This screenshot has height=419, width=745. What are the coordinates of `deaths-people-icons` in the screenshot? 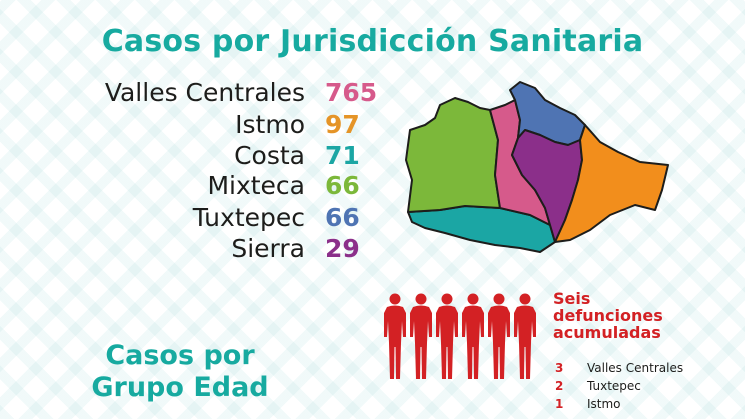 It's located at (460, 336).